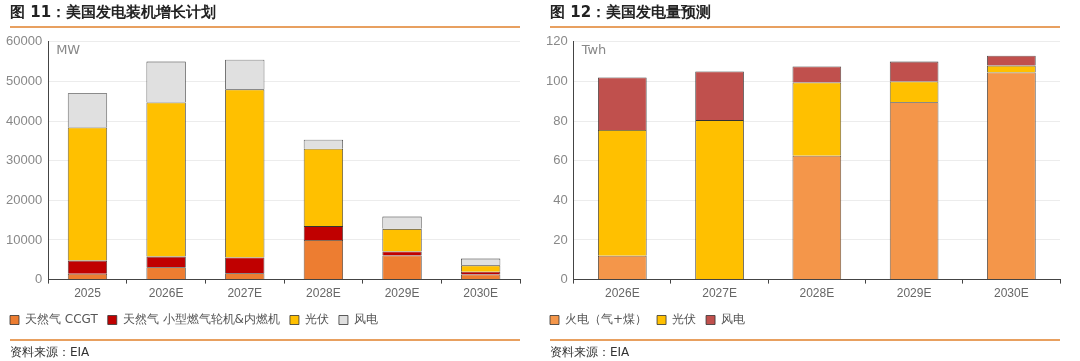  What do you see at coordinates (24, 160) in the screenshot?
I see `y-tick-label: 30000` at bounding box center [24, 160].